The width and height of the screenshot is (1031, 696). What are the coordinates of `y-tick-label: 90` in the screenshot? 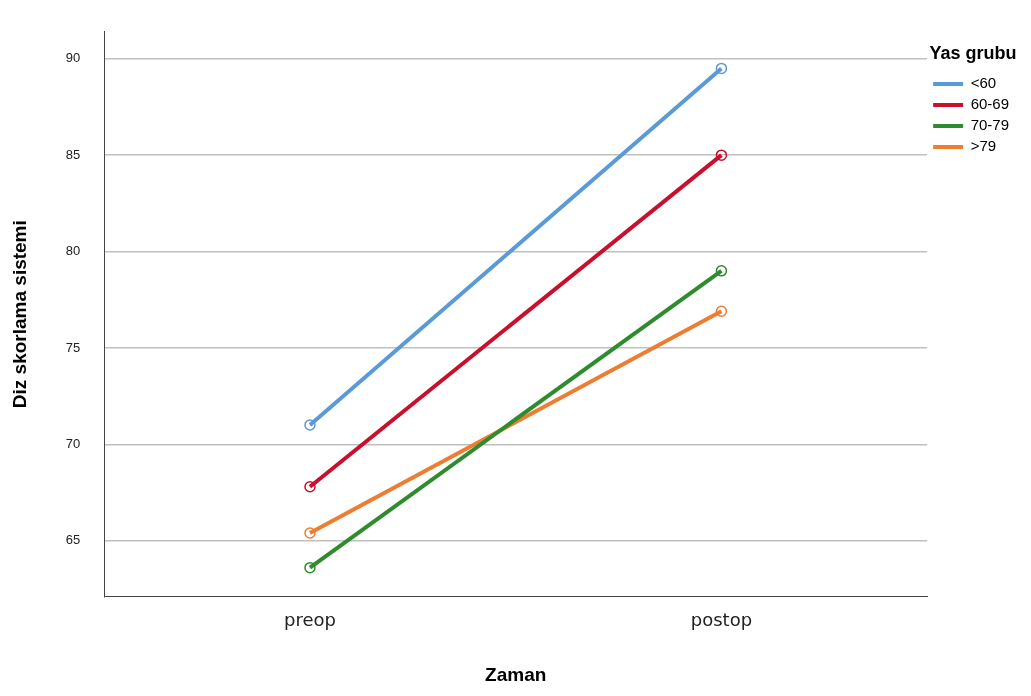 It's located at (73, 58).